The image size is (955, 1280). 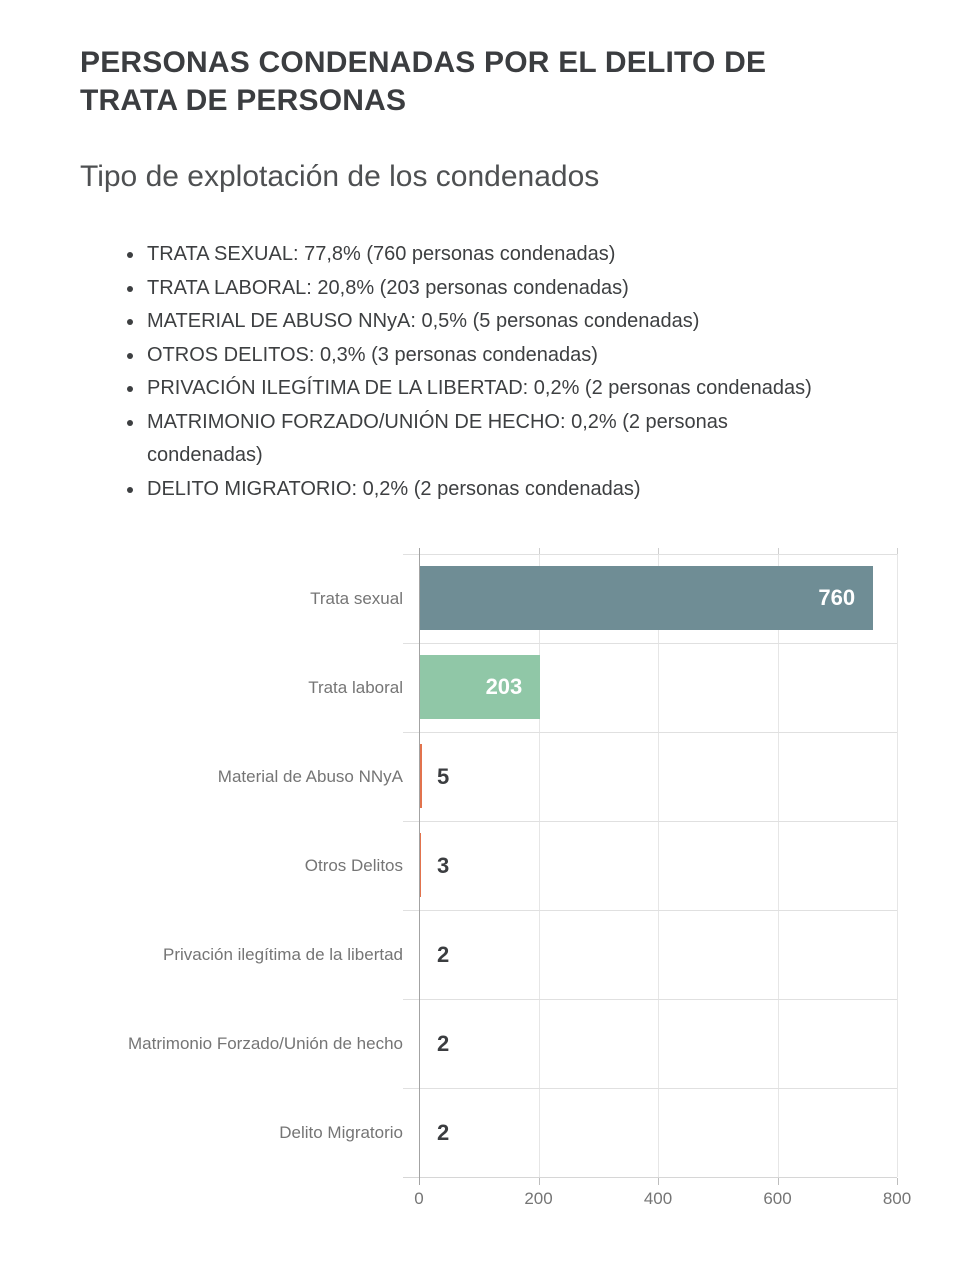 What do you see at coordinates (650, 687) in the screenshot?
I see `bar-track: 203` at bounding box center [650, 687].